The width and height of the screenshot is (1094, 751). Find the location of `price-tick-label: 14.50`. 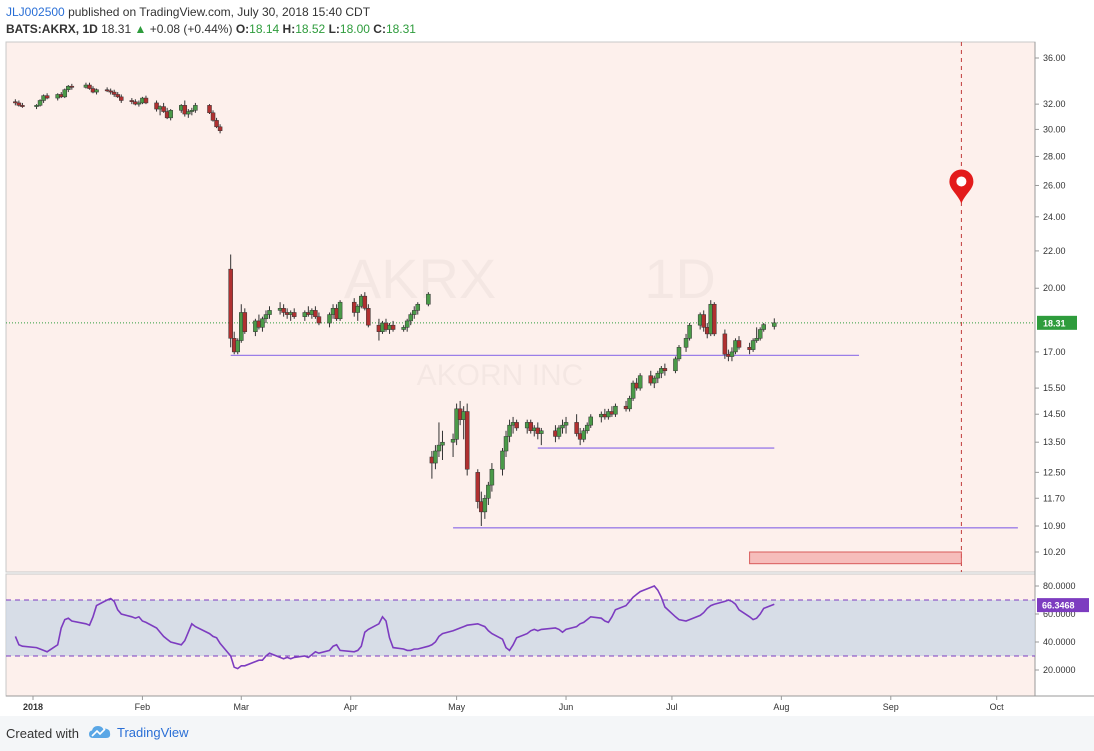

price-tick-label: 14.50 is located at coordinates (1054, 414).